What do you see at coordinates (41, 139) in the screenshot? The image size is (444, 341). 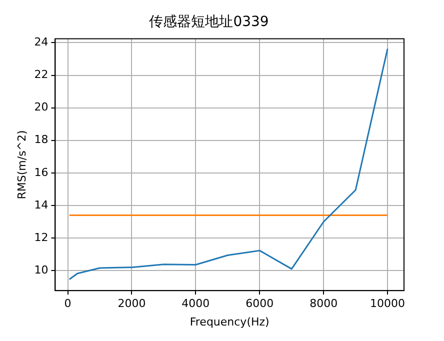 I see `y-tick-label: 18` at bounding box center [41, 139].